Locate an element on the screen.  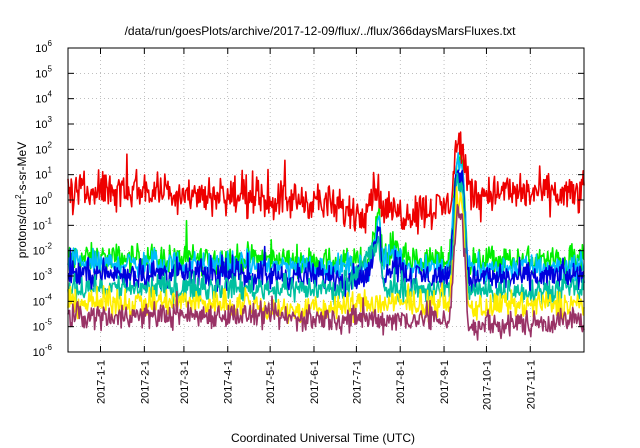
y-tick-exponent: -4 is located at coordinates (49, 296).